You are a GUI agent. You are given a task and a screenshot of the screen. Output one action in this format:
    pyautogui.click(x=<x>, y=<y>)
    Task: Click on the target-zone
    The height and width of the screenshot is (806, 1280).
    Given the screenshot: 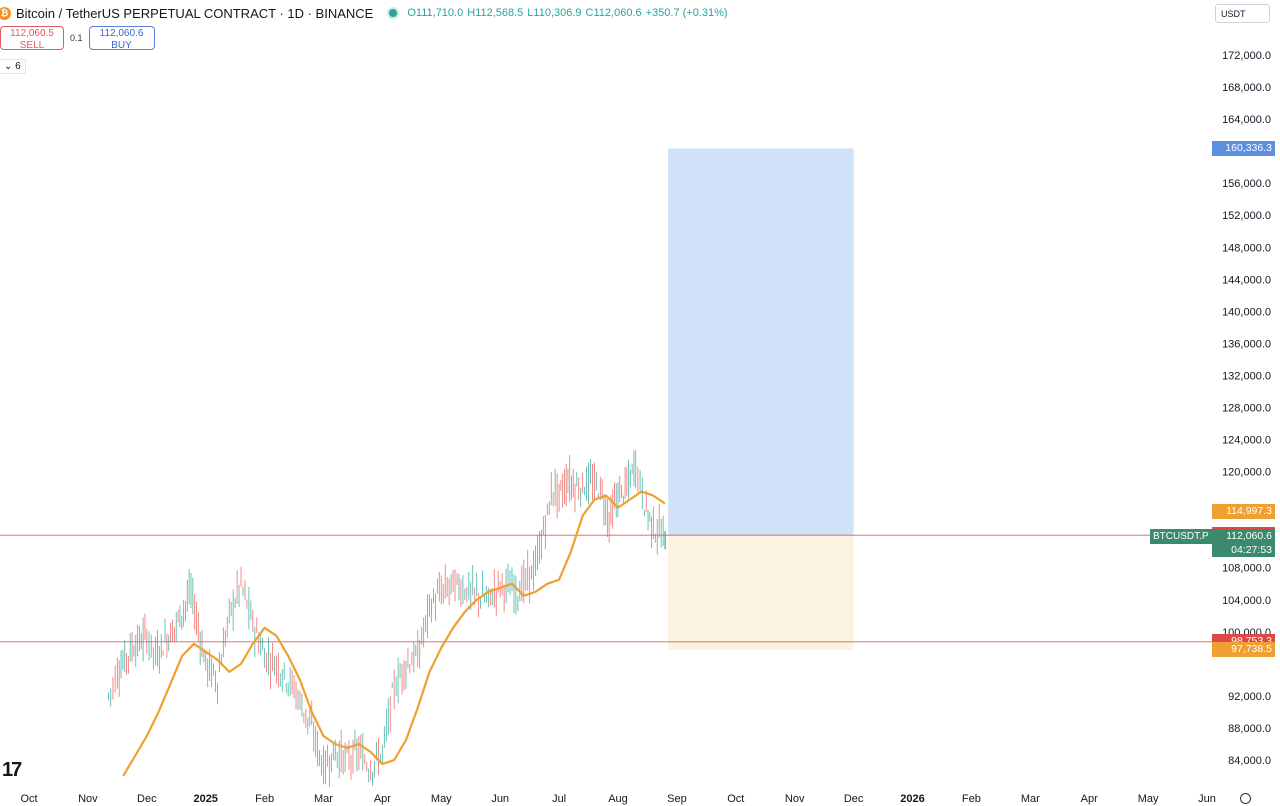 What is the action you would take?
    pyautogui.click(x=761, y=342)
    